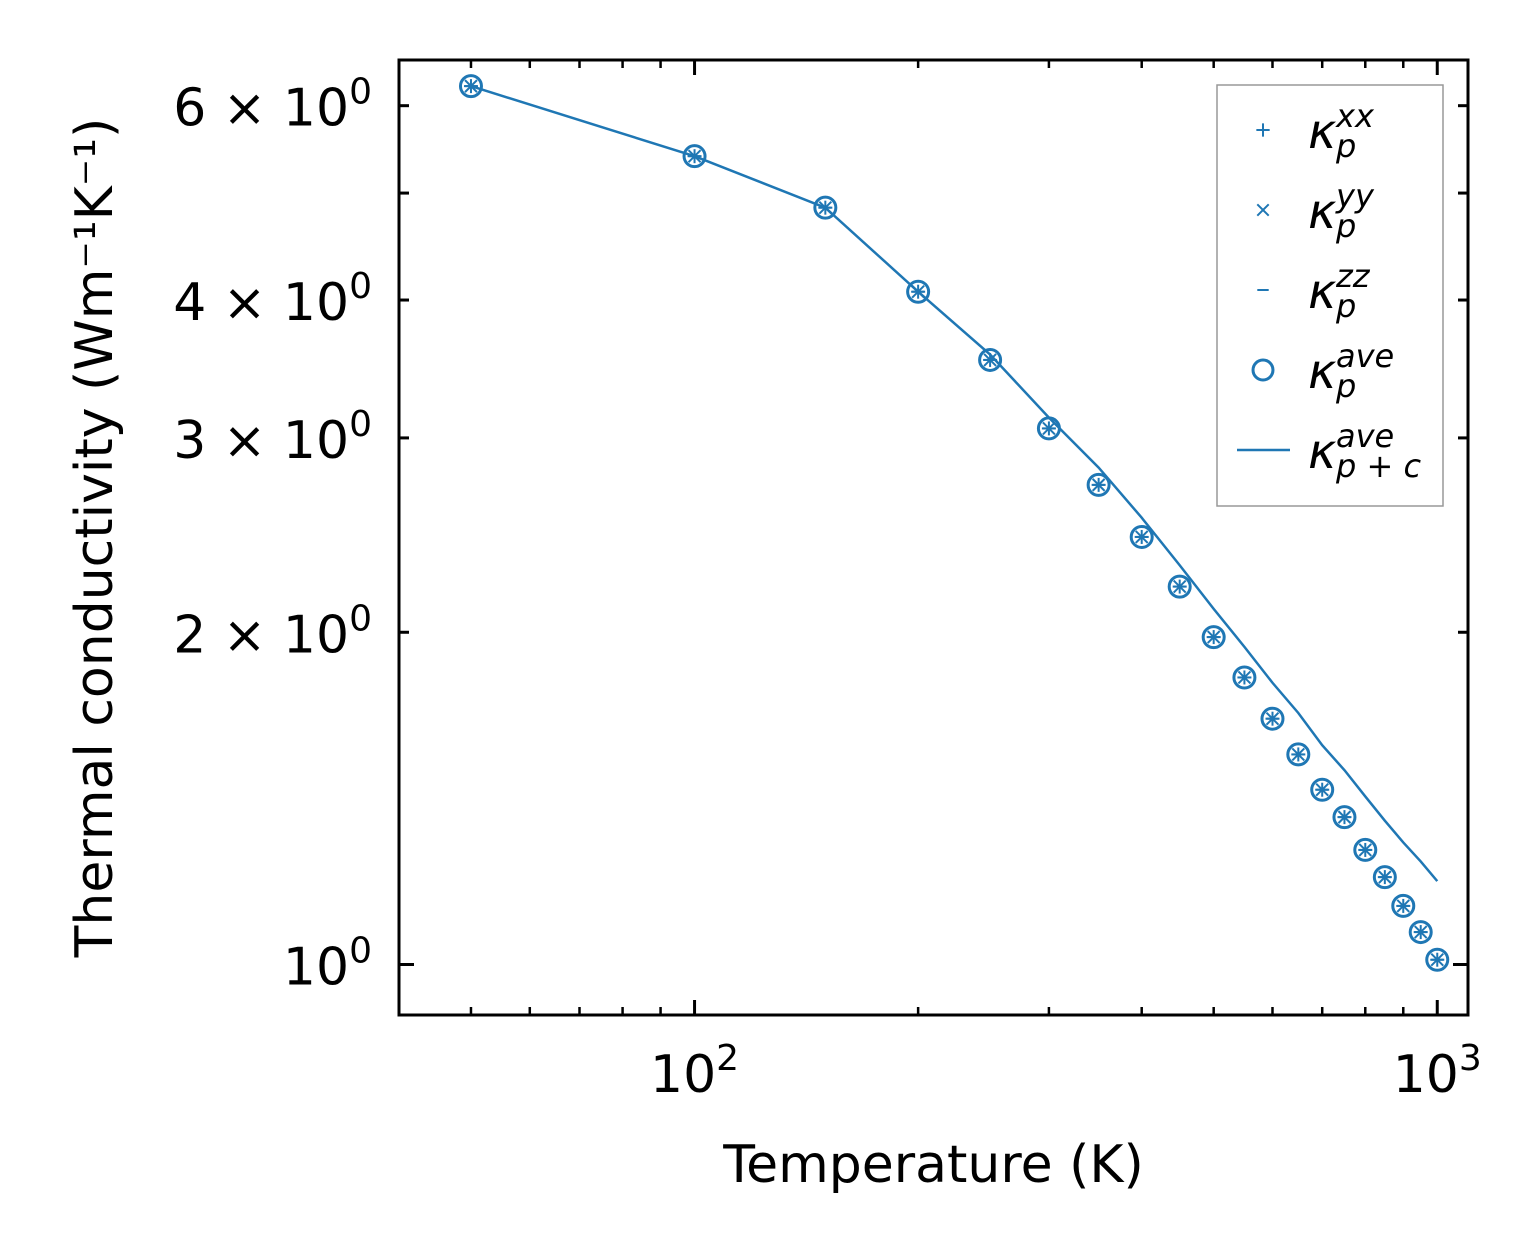 This screenshot has width=1529, height=1254. I want to click on legend-entry-sup: xx, so click(1355, 116).